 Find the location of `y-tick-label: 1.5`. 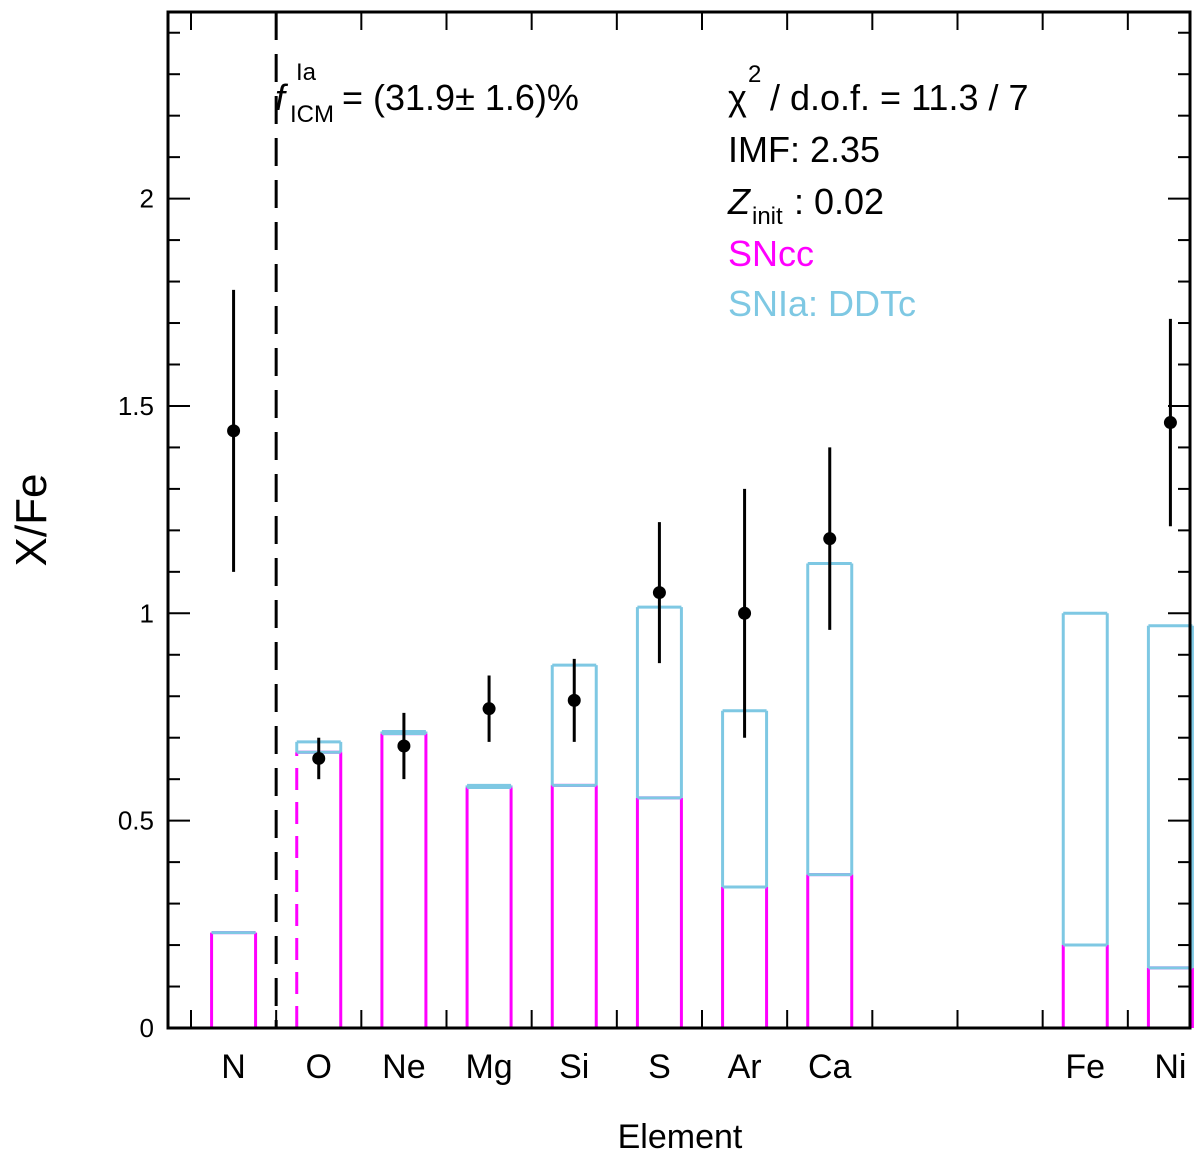

y-tick-label: 1.5 is located at coordinates (136, 406).